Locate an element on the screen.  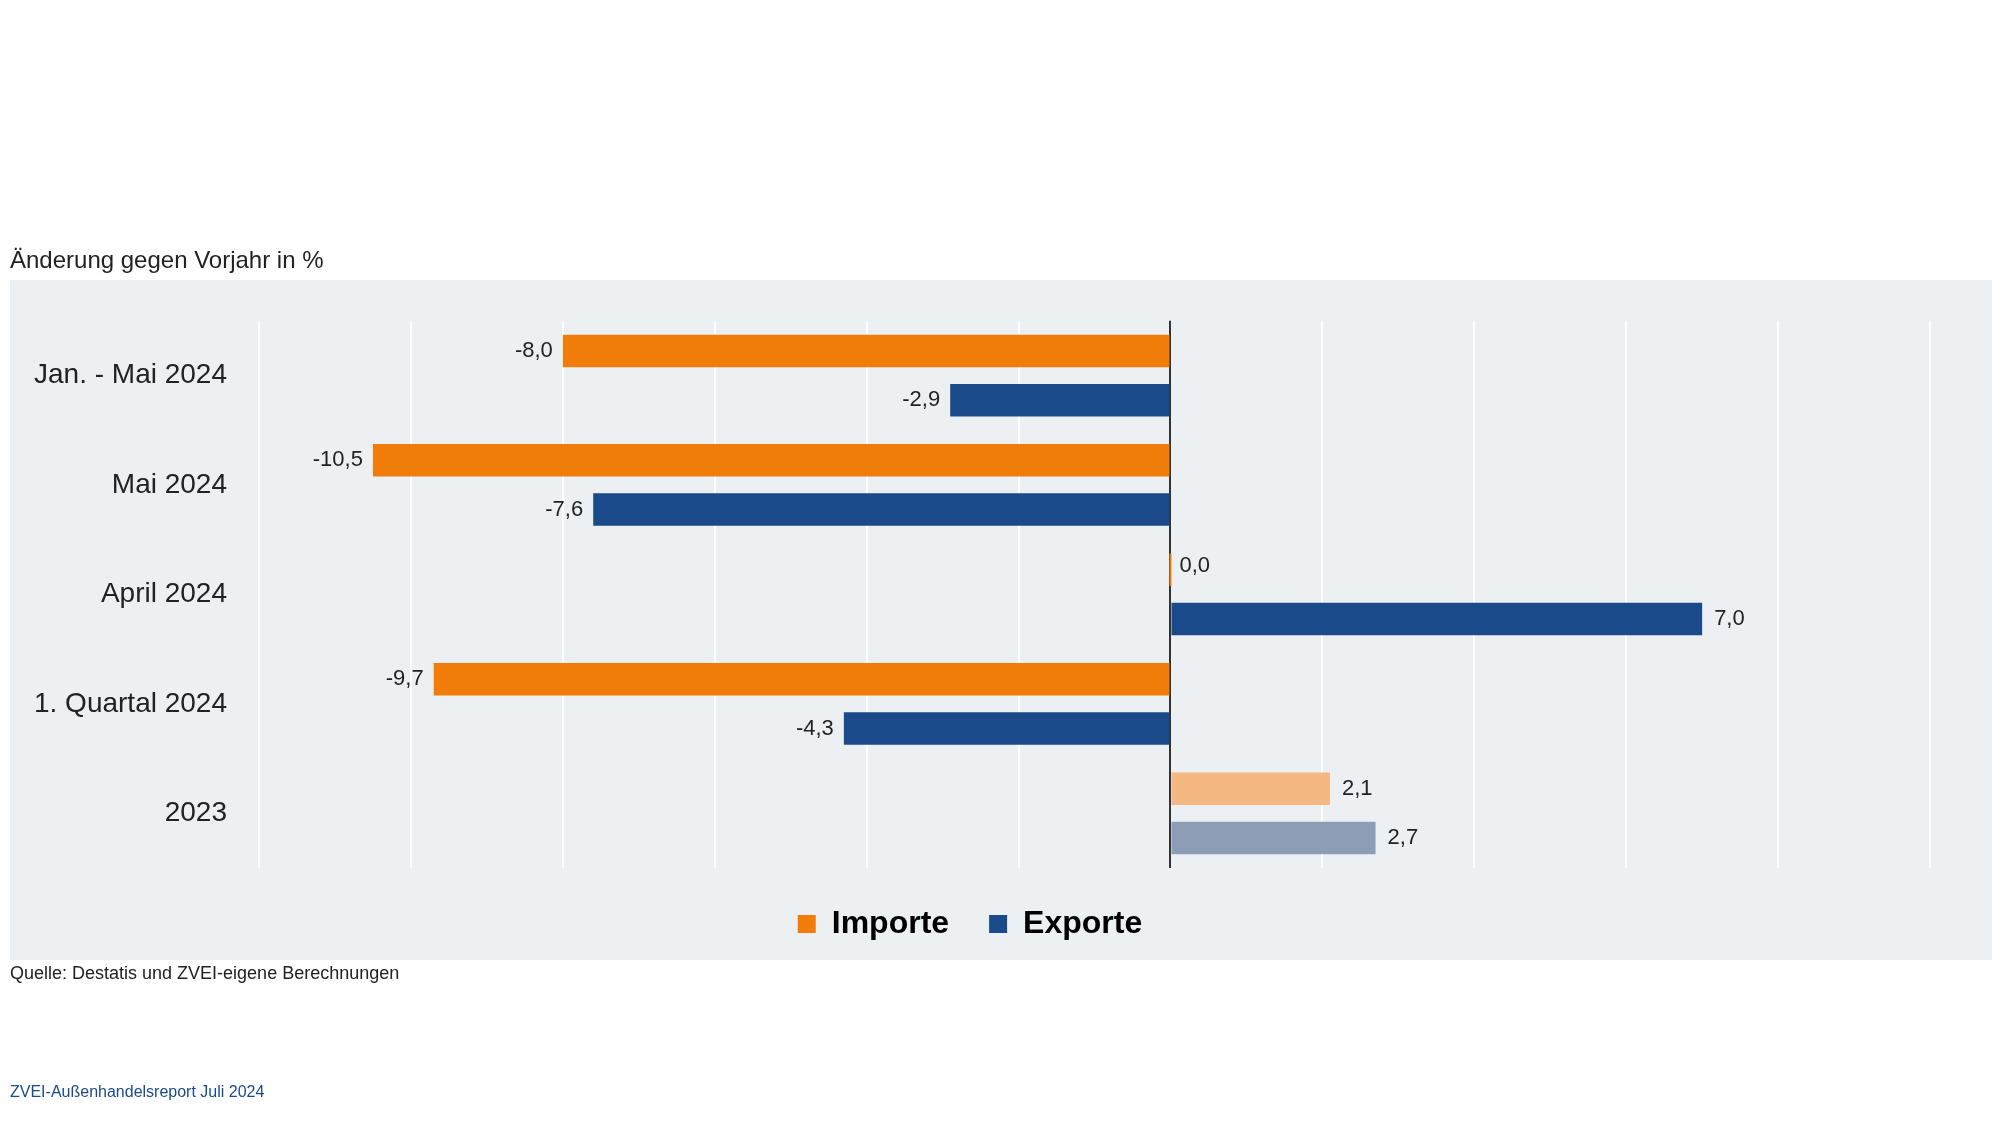
y-tick-label: 1. Quartal 2024 is located at coordinates (130, 702).